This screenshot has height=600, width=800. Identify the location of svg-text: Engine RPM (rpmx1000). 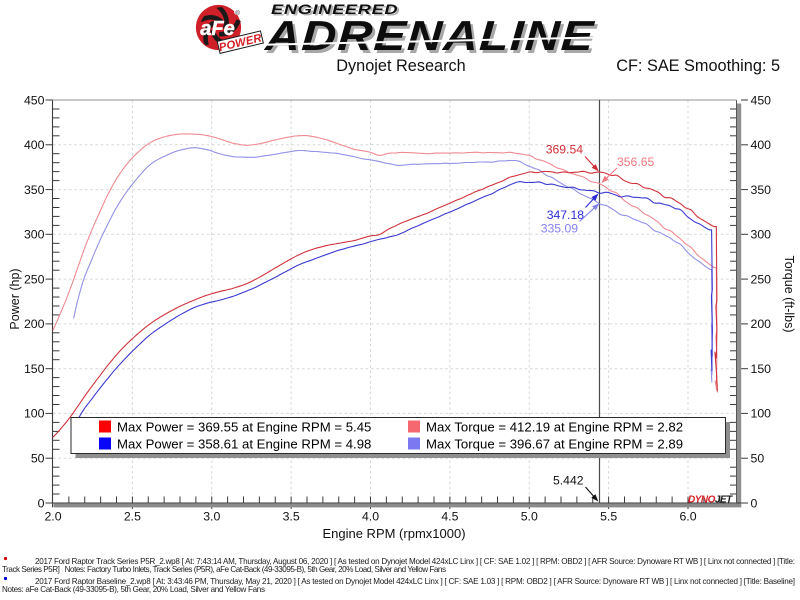
(393, 533).